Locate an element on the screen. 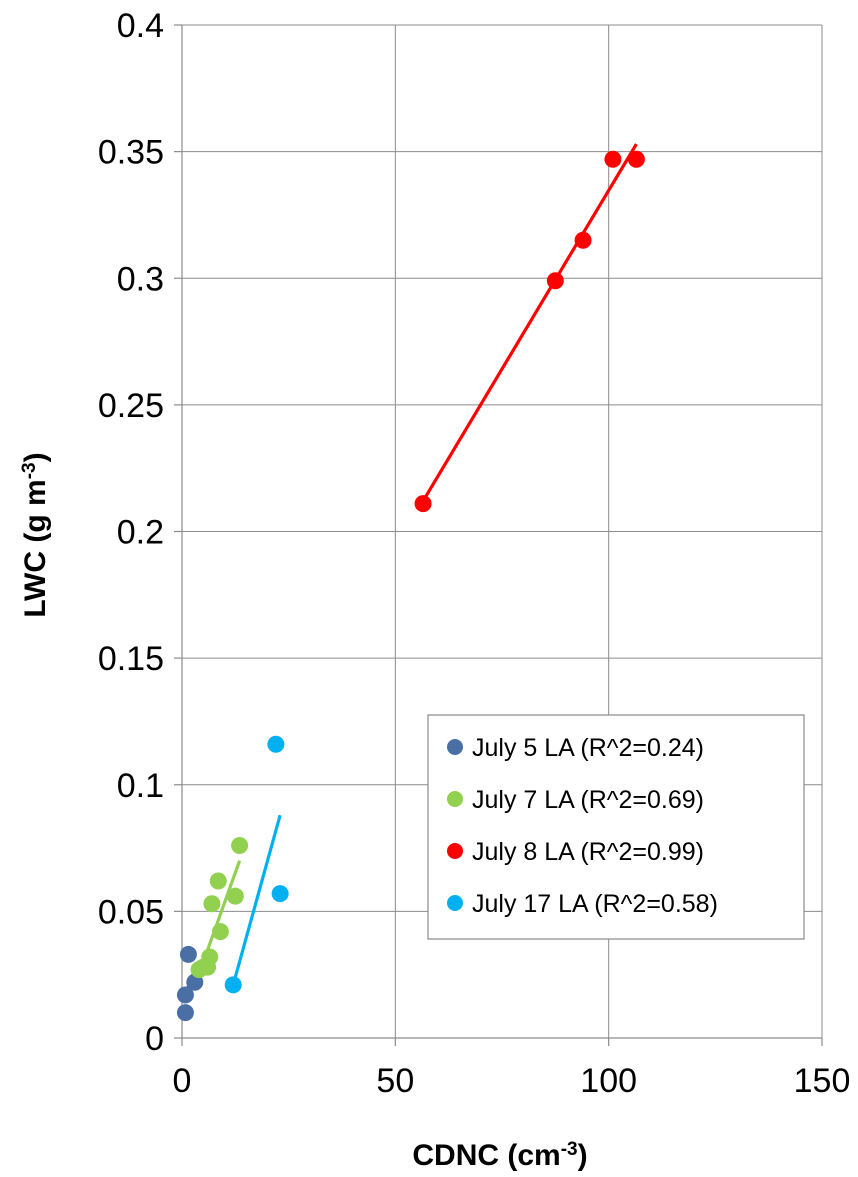 The height and width of the screenshot is (1177, 858). y-tick-labels: 0 0.05 0.1 0.15 0.2 0.25 0.3 0.35 0.4 is located at coordinates (131, 532).